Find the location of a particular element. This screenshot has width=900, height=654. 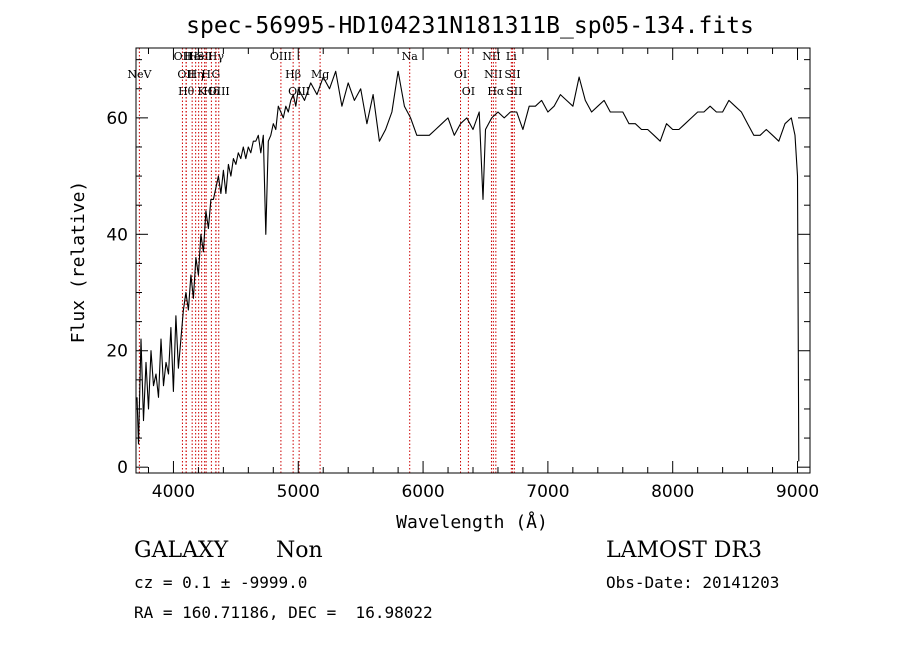

marker-label: Hβ is located at coordinates (293, 74).